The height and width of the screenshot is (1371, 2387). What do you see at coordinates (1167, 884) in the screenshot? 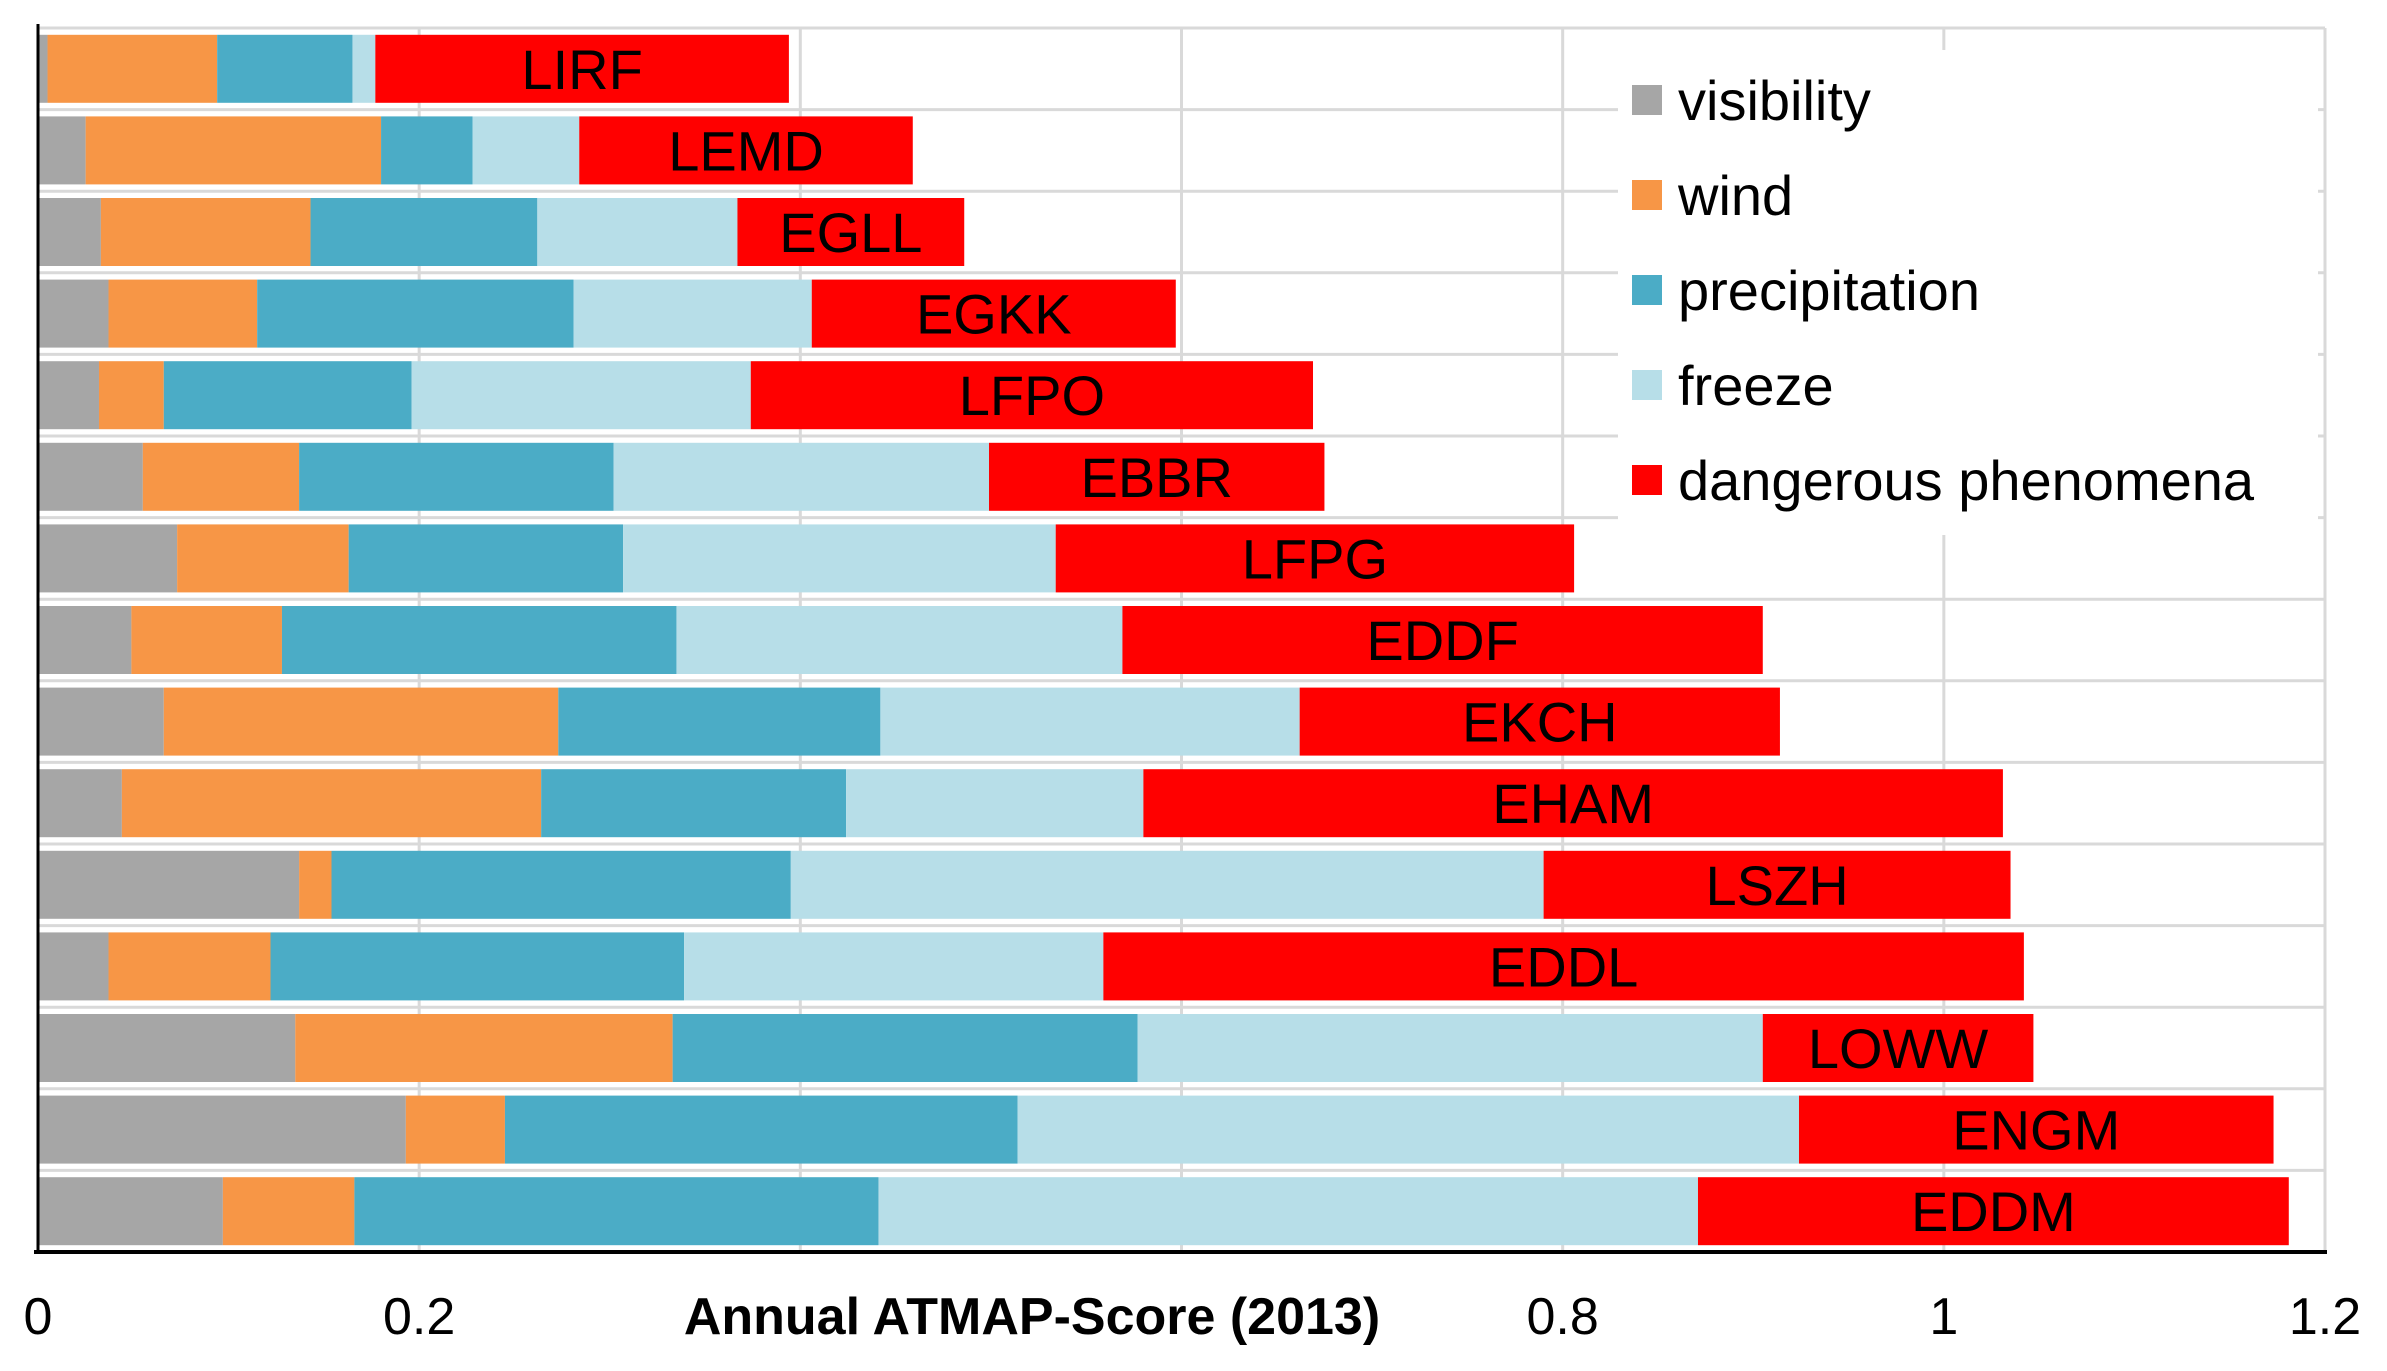
I see `bar-segment-lszh-freeze` at bounding box center [1167, 884].